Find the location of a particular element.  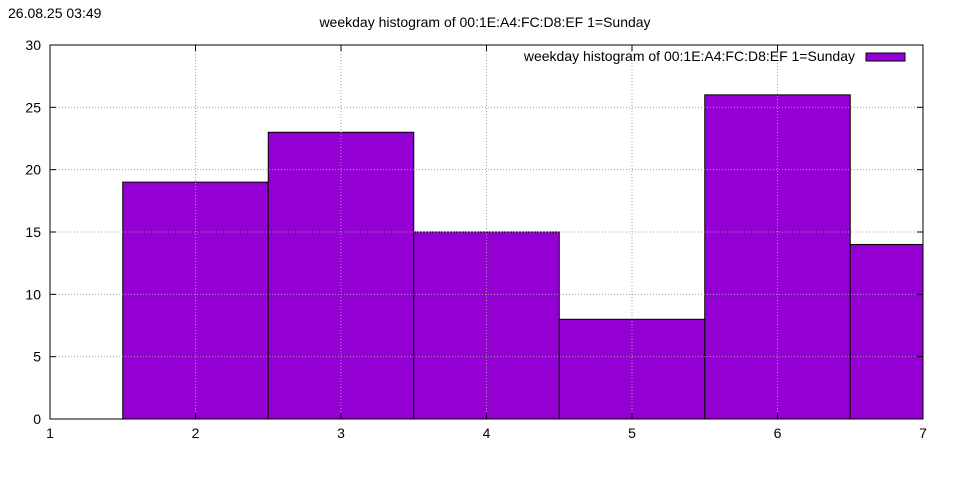

x-tick-label: 5 is located at coordinates (632, 433).